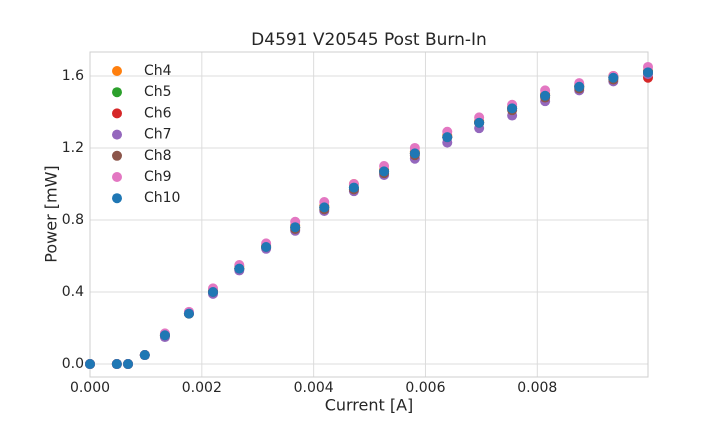  I want to click on y-tick-label: 1.2, so click(73, 148).